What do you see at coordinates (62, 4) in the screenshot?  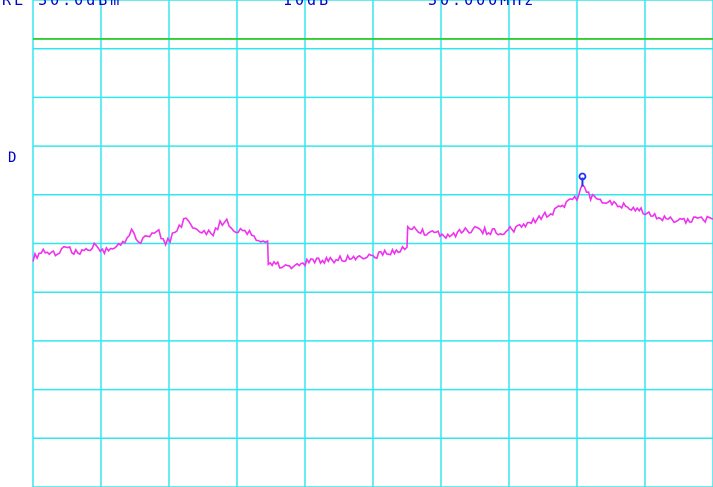 I see `reference-level-readout: RL 30.0dBm` at bounding box center [62, 4].